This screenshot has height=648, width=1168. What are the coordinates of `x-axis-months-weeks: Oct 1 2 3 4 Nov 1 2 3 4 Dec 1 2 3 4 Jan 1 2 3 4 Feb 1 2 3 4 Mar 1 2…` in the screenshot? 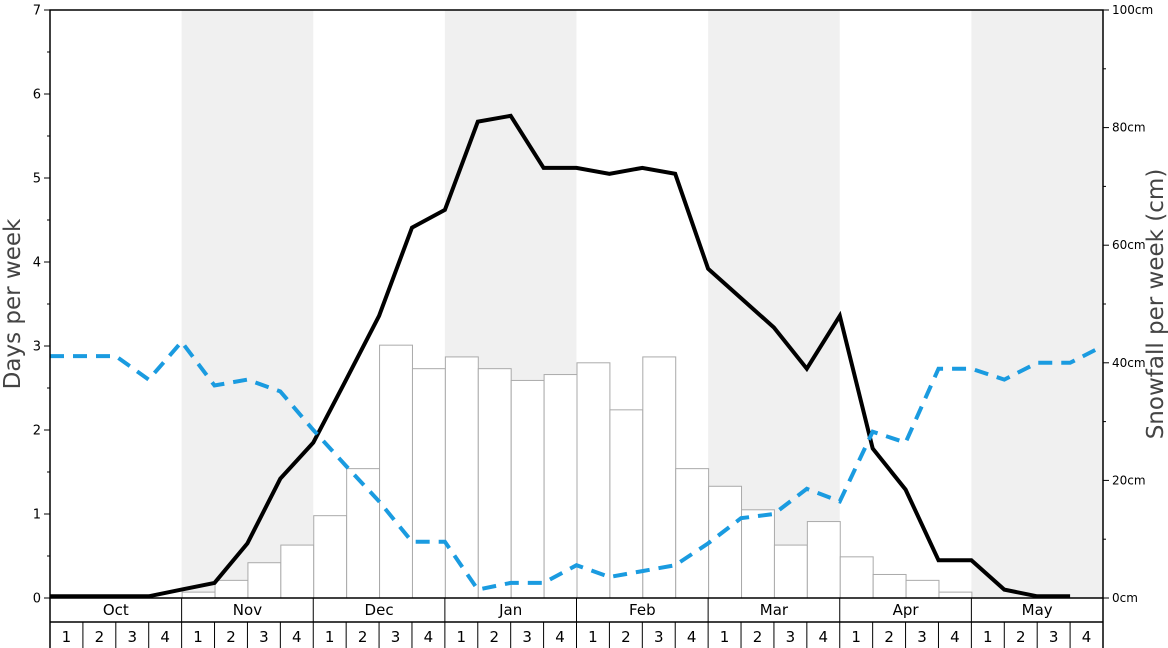 It's located at (576, 623).